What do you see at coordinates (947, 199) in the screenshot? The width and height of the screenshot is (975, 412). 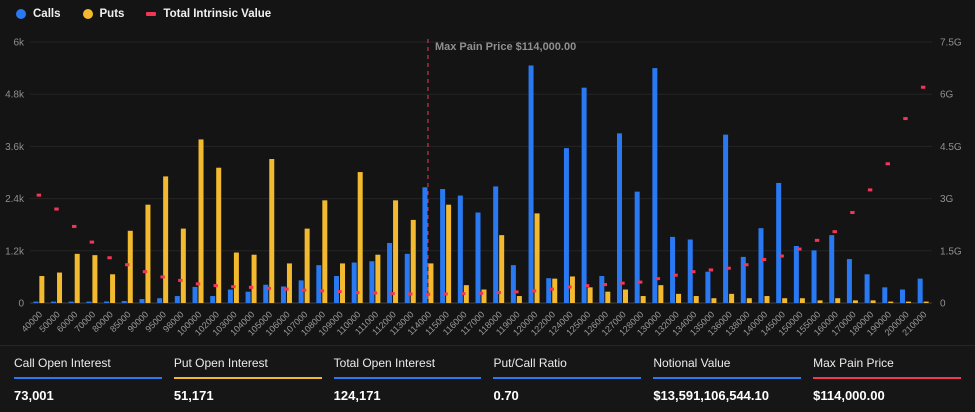 I see `right-axis-tick: 3G` at bounding box center [947, 199].